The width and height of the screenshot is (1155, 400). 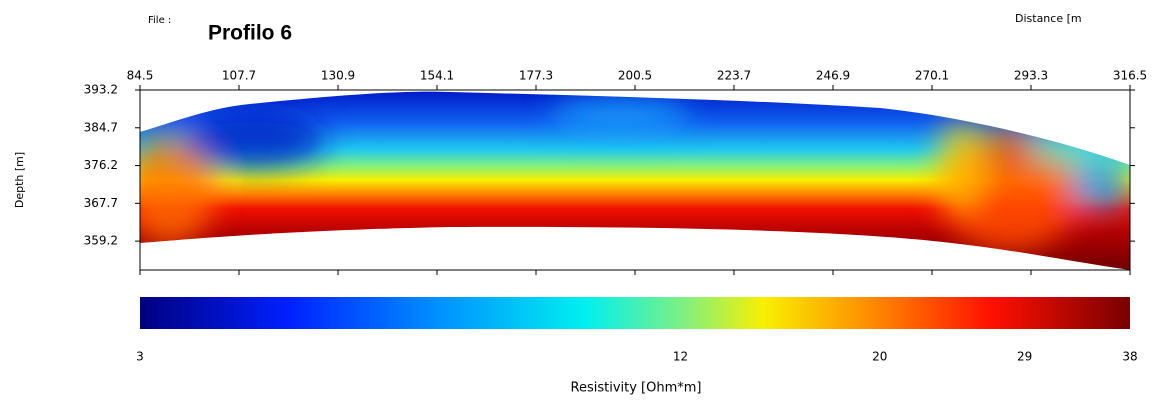 What do you see at coordinates (636, 388) in the screenshot?
I see `colorbar-label: Resistivity [Ohm*m]` at bounding box center [636, 388].